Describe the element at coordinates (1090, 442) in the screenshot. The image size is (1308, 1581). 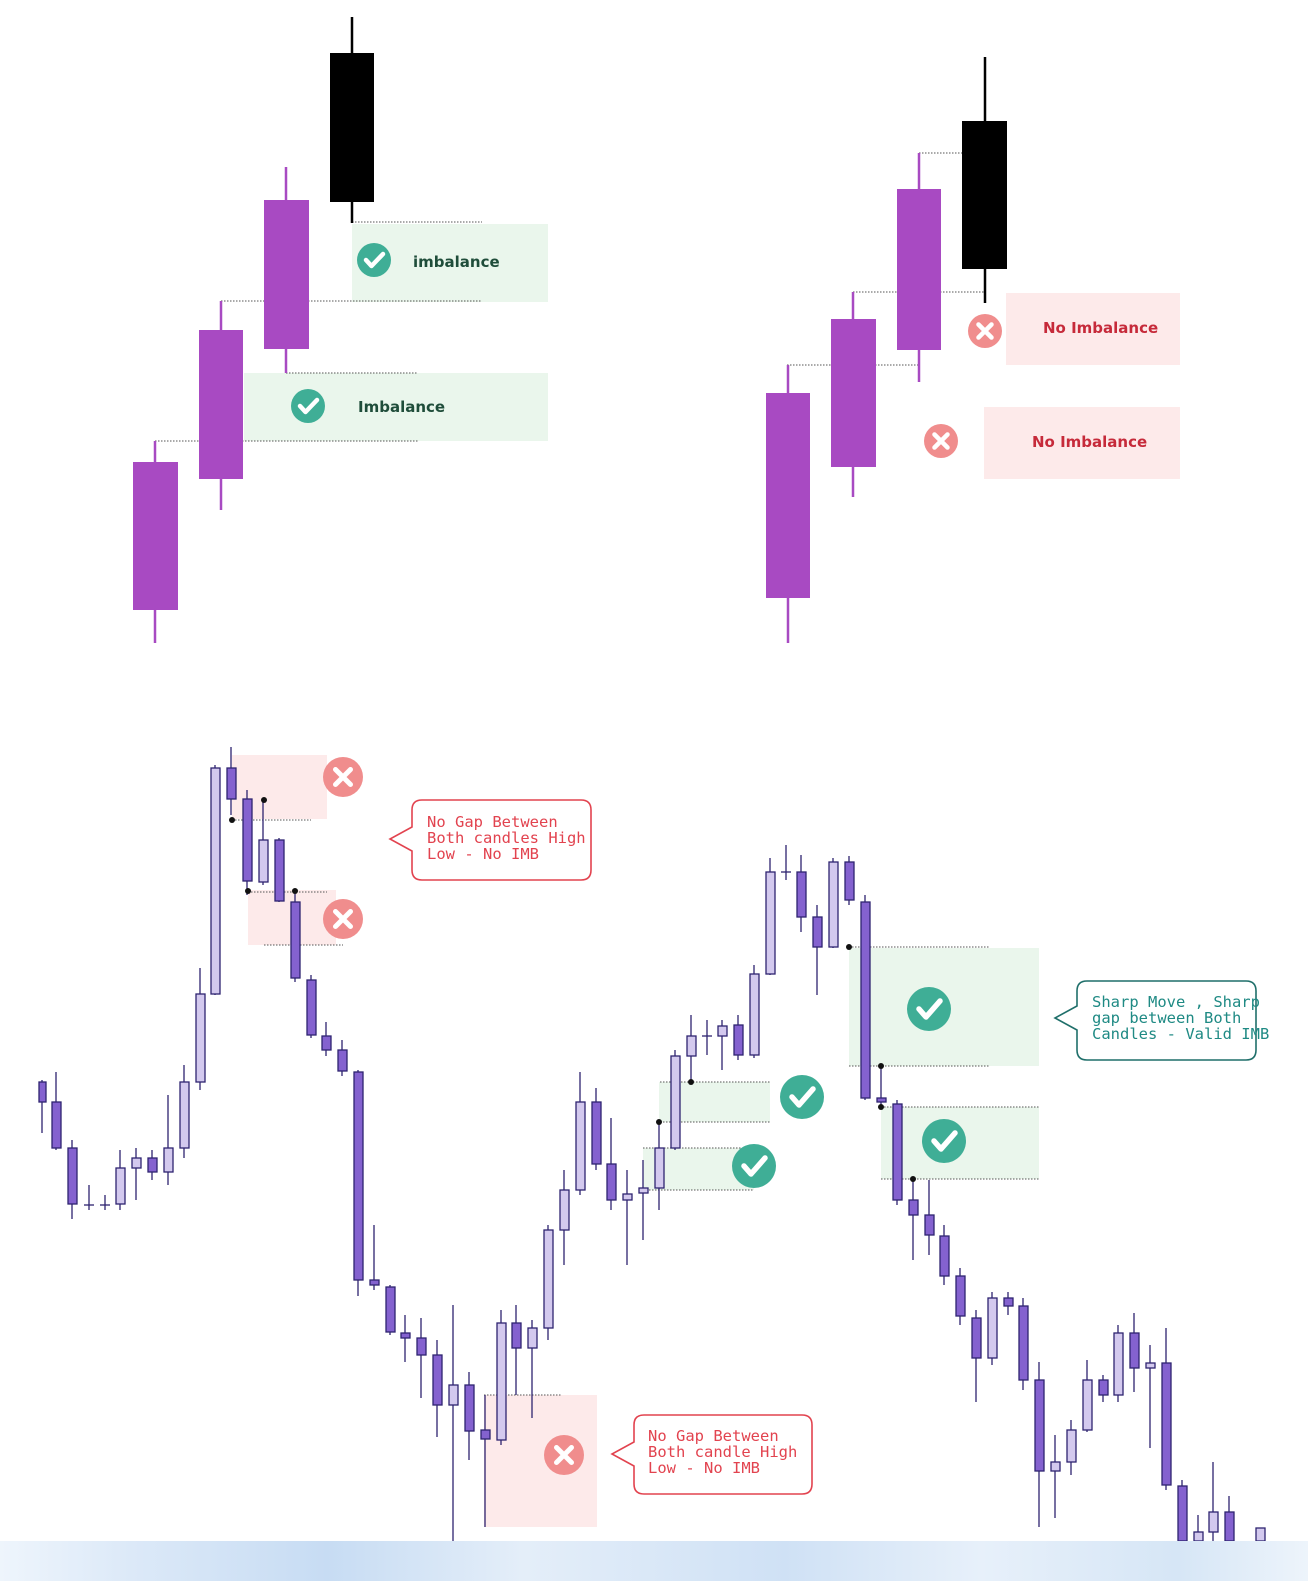
I see `no-imbalance-label-bottom: No Imbalance` at that location.